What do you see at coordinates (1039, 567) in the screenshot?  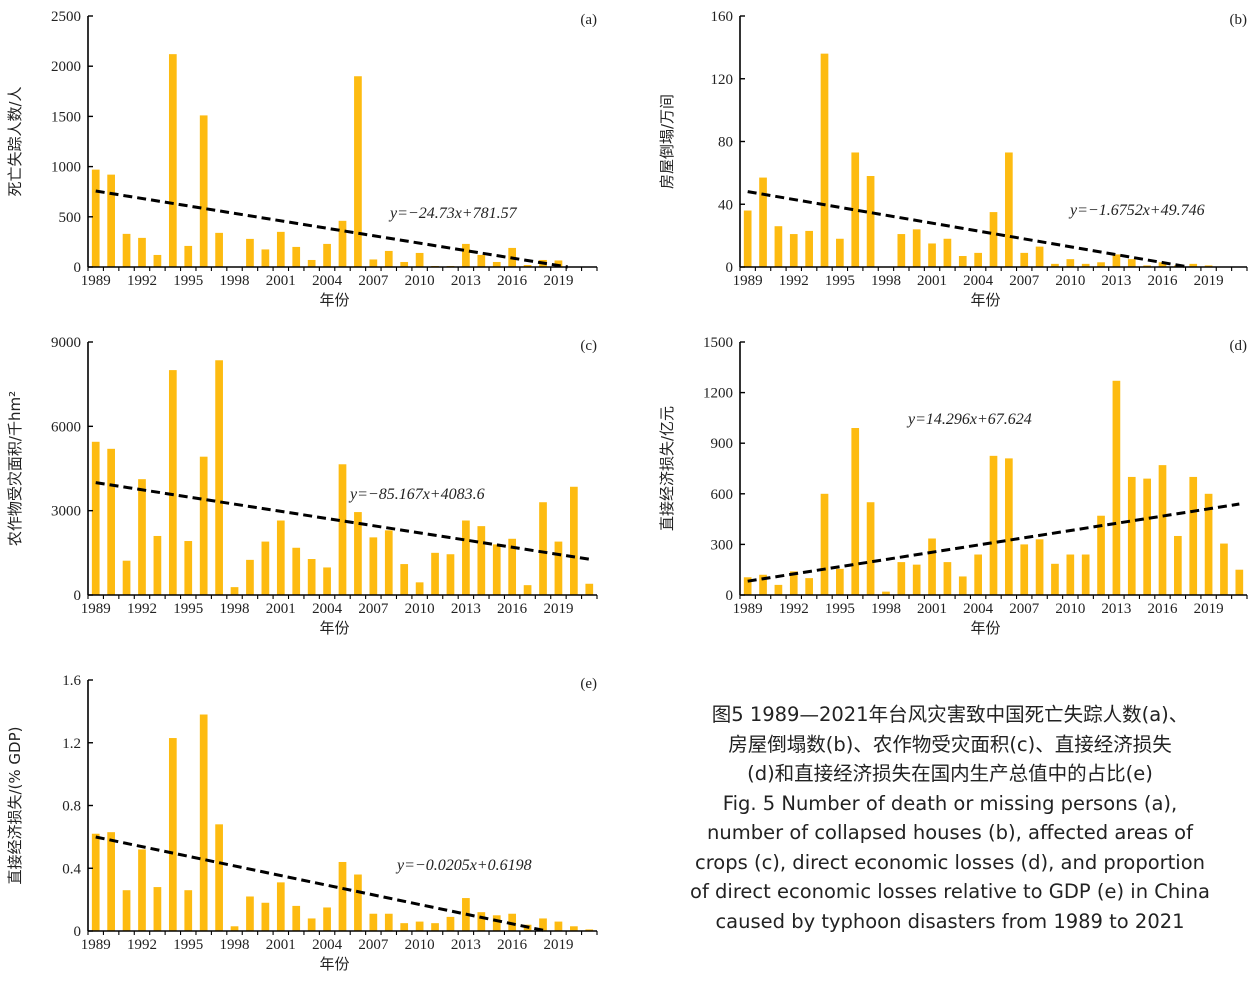 I see `panel-4-bar-2008` at bounding box center [1039, 567].